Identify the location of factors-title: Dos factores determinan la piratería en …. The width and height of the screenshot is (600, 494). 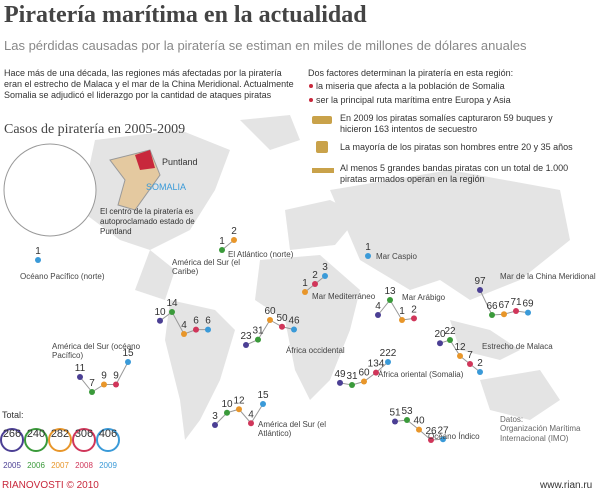
(411, 73).